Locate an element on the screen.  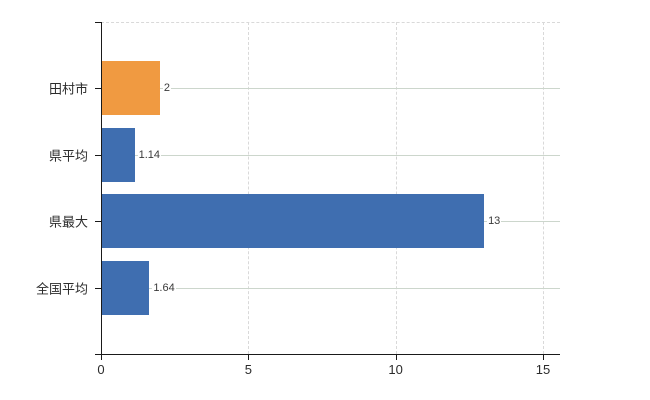
category-label: 県最大 is located at coordinates (68, 222).